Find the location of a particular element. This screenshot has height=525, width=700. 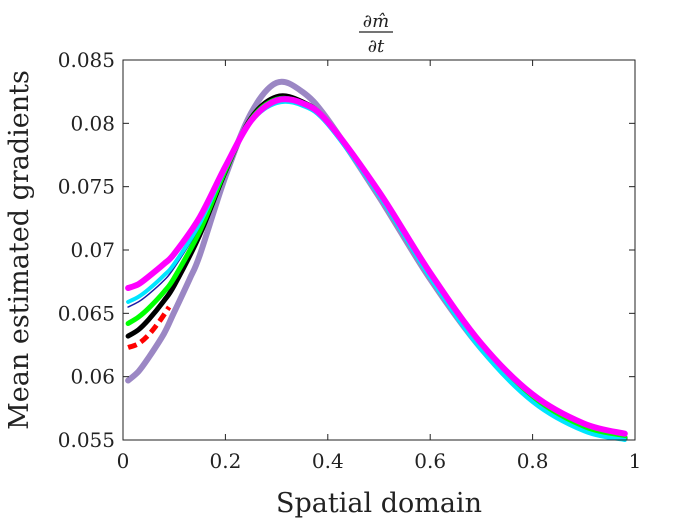

y-tick-label: 0.08 is located at coordinates (92, 123).